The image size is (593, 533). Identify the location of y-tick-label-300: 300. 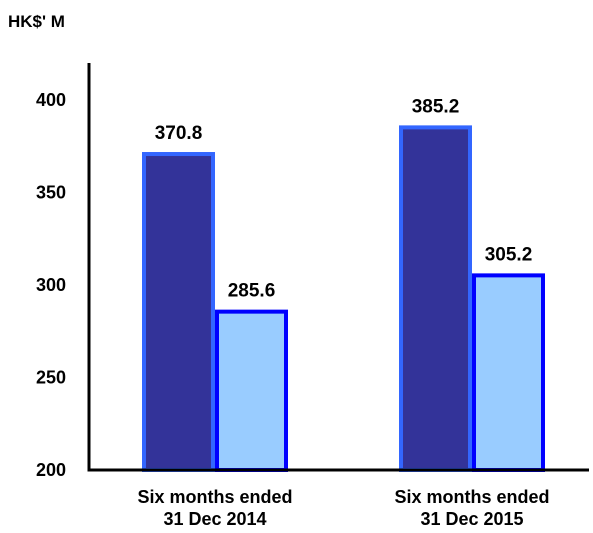
(51, 285).